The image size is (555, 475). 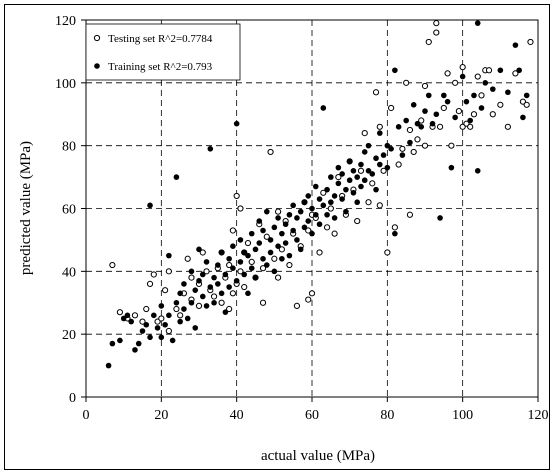 I want to click on legend-marker-training, so click(x=97, y=66).